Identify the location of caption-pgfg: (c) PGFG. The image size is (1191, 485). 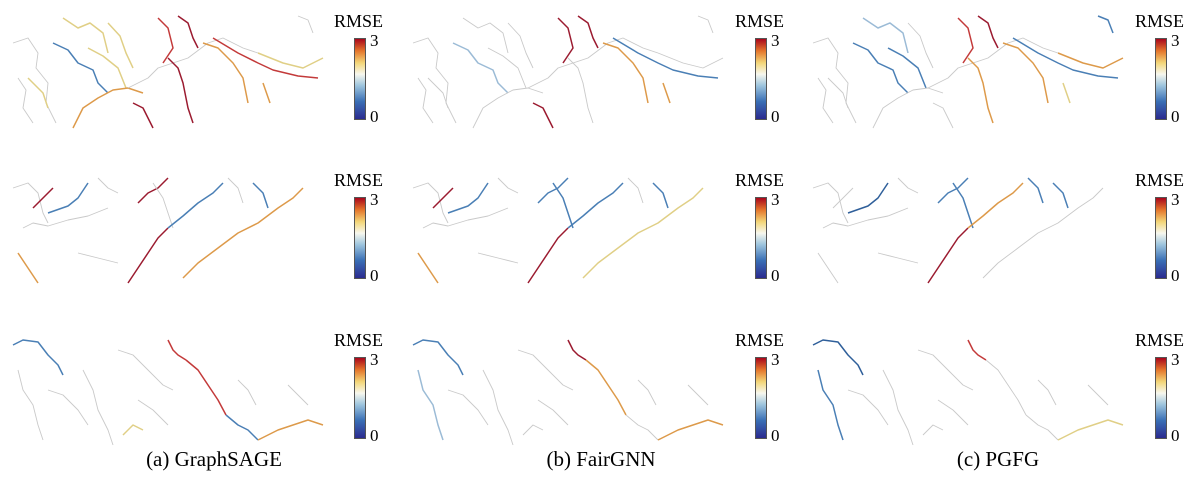
(998, 459).